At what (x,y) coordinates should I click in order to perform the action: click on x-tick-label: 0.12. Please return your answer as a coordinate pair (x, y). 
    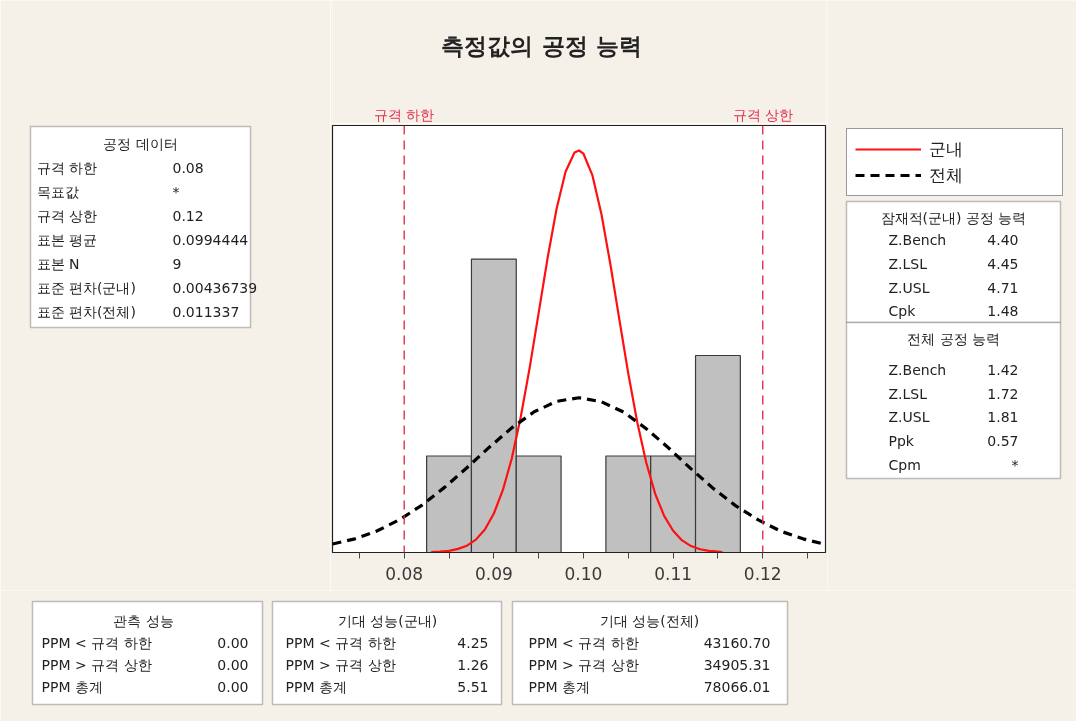
    Looking at the image, I should click on (762, 573).